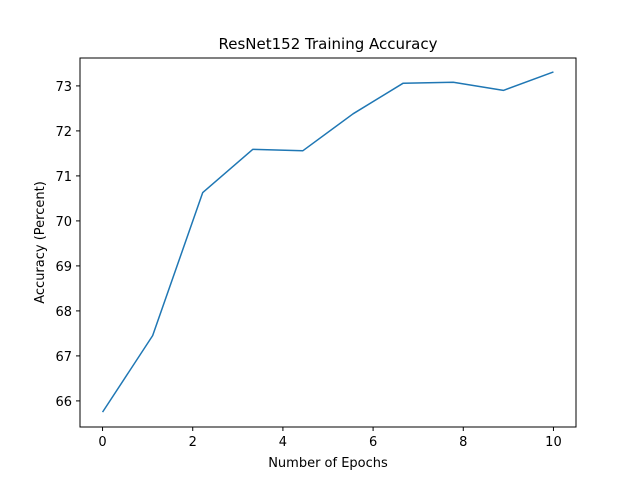 The height and width of the screenshot is (480, 640). What do you see at coordinates (373, 442) in the screenshot?
I see `x-tick-label: 6` at bounding box center [373, 442].